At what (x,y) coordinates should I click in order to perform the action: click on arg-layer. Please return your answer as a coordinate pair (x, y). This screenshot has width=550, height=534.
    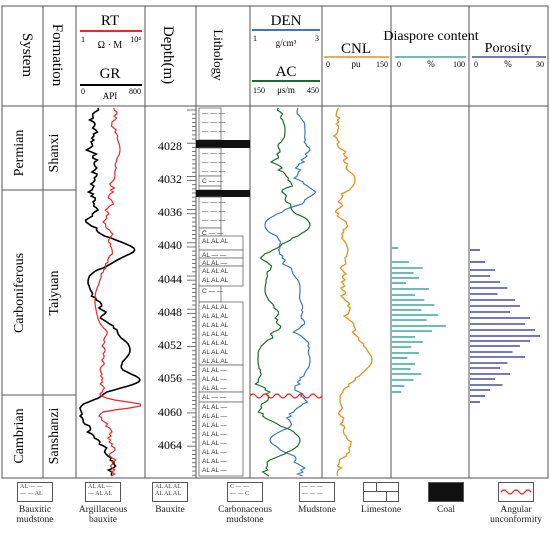
    Looking at the image, I should click on (221, 439).